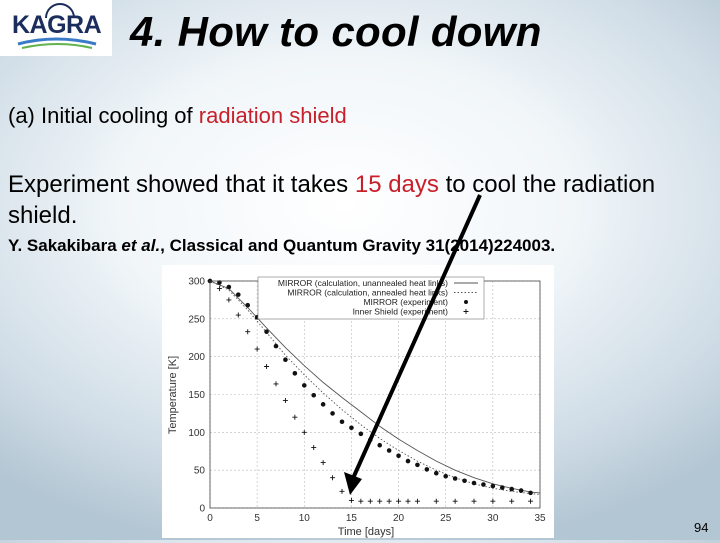 Image resolution: width=720 pixels, height=543 pixels. Describe the element at coordinates (103, 115) in the screenshot. I see `subtitle-prefix: (a) Initial cooling of` at that location.